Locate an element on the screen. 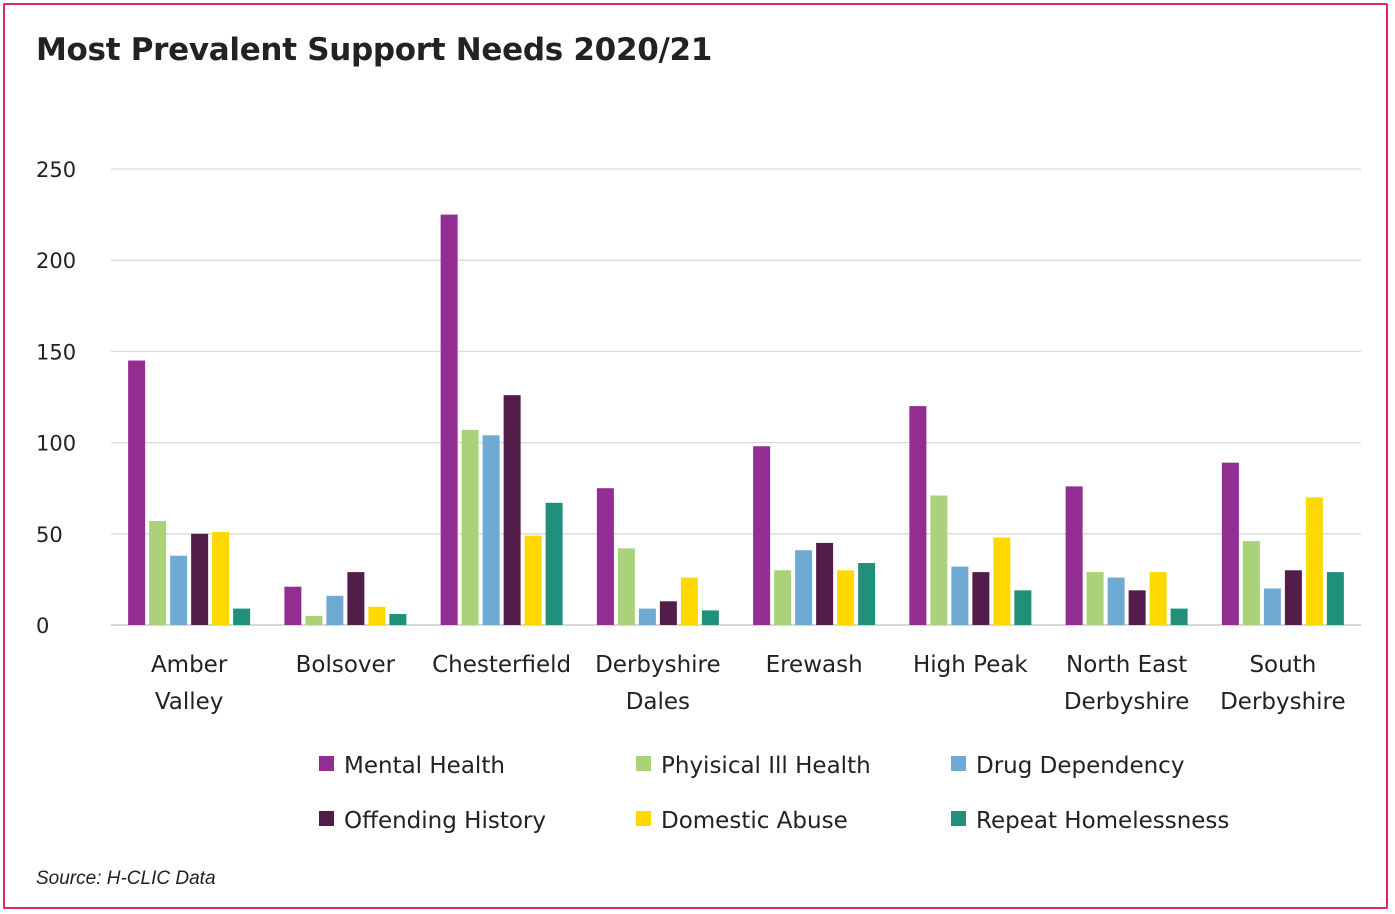  y-tick-label: 150 is located at coordinates (56, 352).